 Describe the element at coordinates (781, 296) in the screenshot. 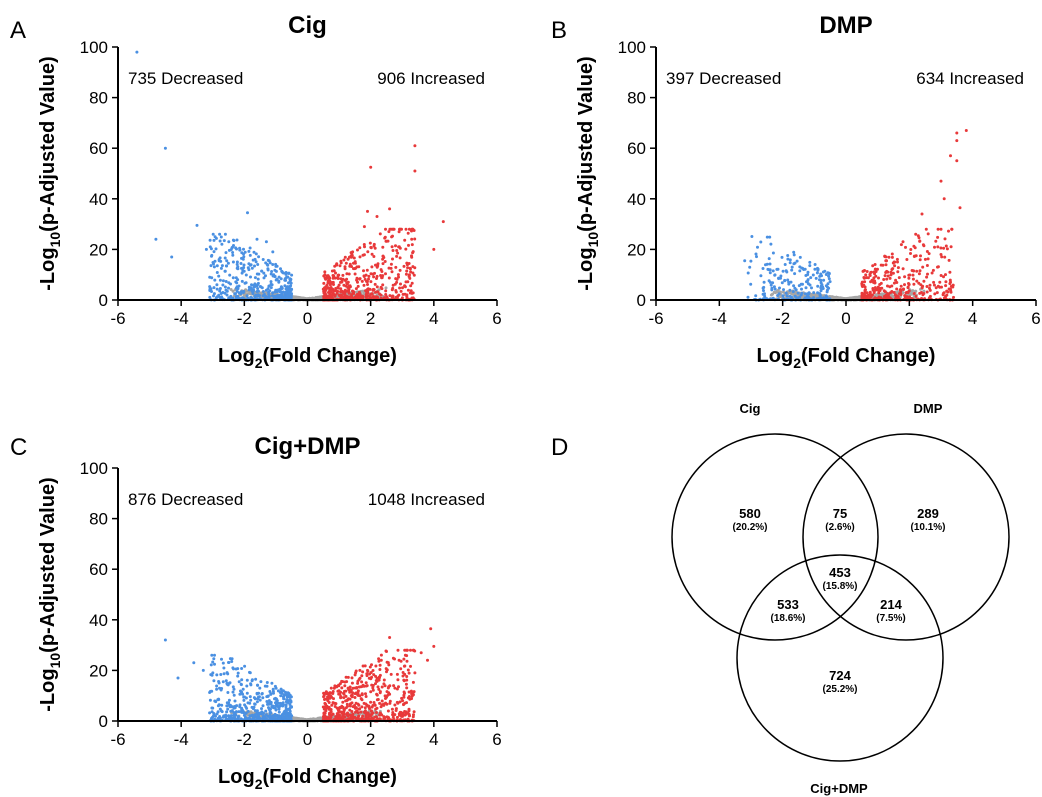

I see `point-not-significant` at that location.